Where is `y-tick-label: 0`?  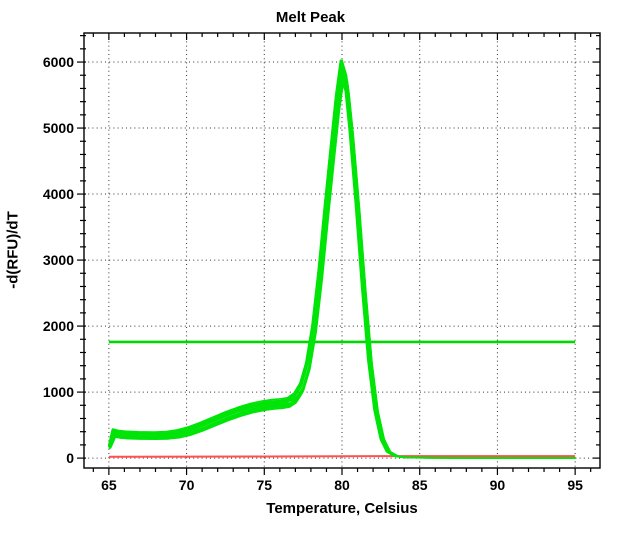 y-tick-label: 0 is located at coordinates (70, 458).